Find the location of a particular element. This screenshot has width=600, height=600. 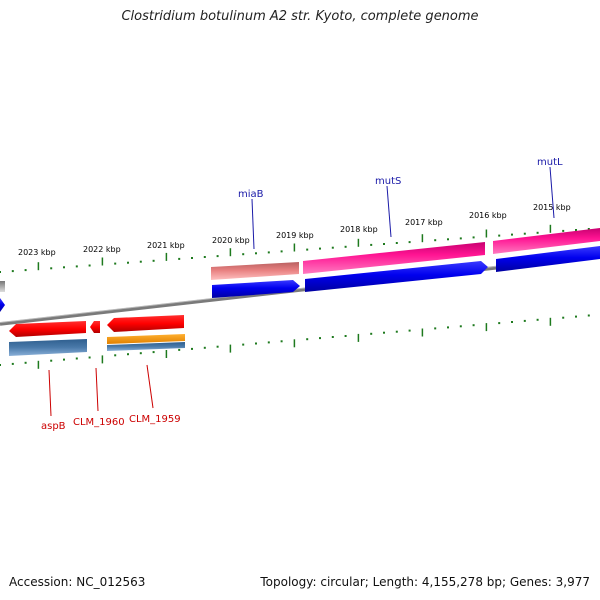

label-asp-b: aspB is located at coordinates (53, 426).